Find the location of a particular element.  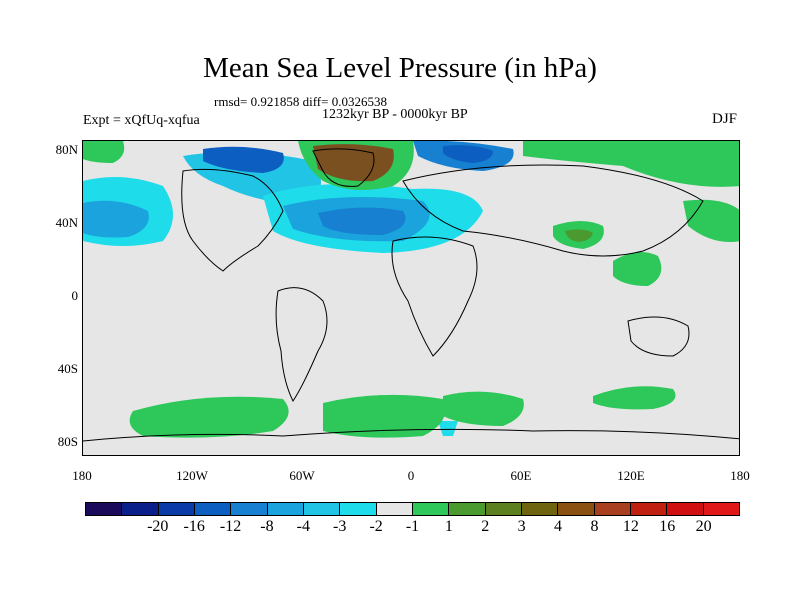

north-pacific-low-core is located at coordinates (116, 219).